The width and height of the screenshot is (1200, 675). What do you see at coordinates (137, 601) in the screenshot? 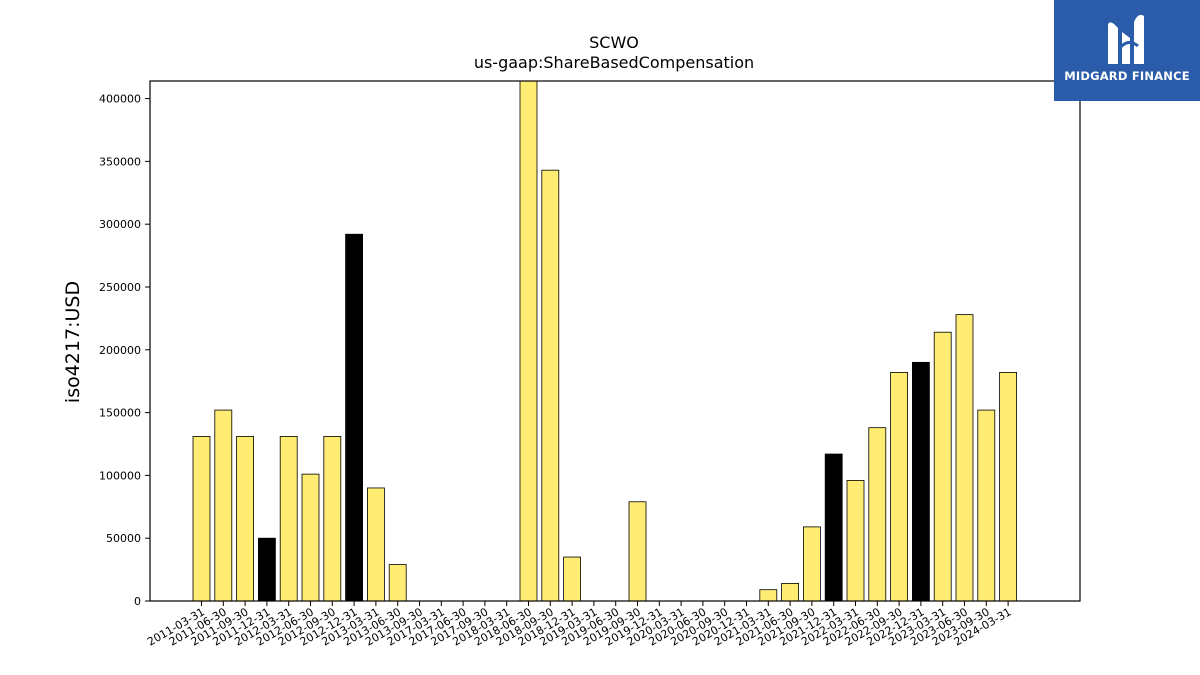
I see `y-tick-label: 0` at bounding box center [137, 601].